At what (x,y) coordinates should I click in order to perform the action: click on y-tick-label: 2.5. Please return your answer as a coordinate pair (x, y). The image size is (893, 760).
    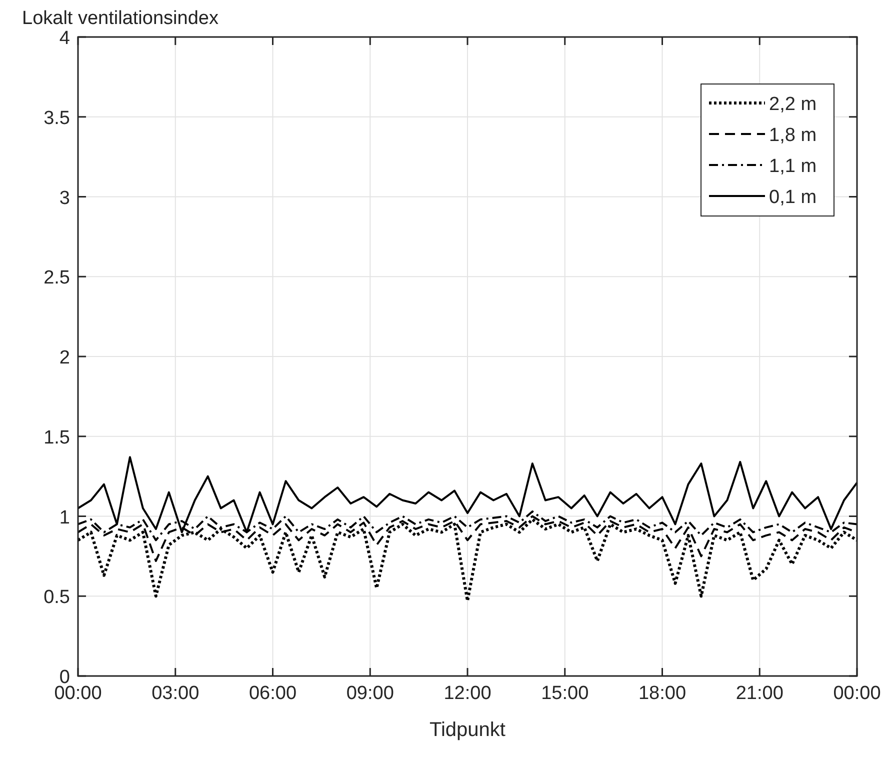
    Looking at the image, I should click on (57, 278).